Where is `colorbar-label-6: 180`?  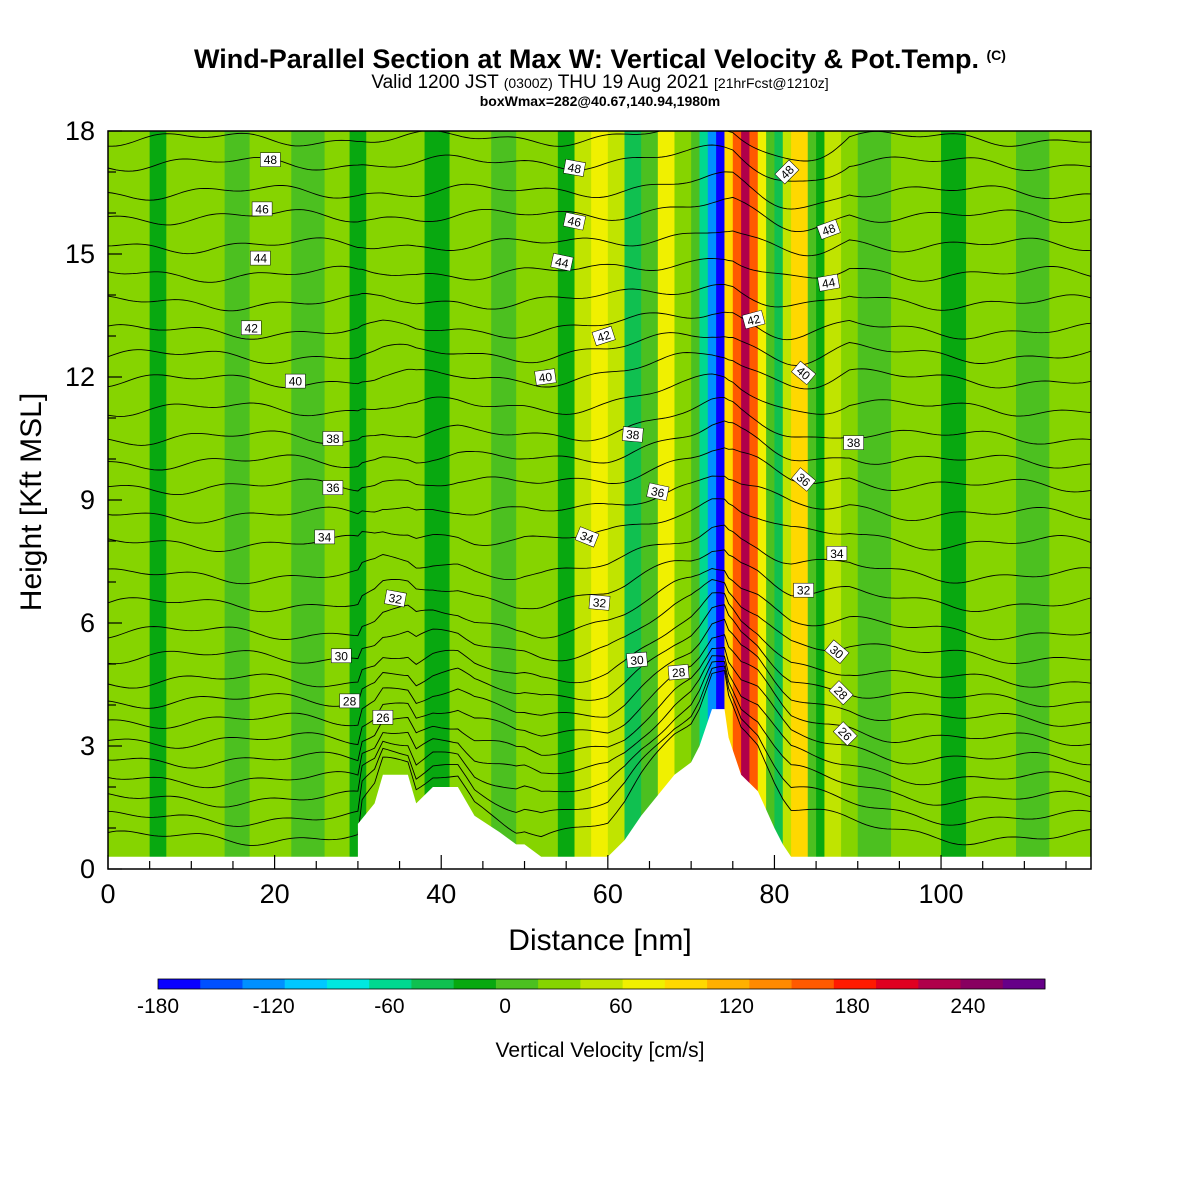 colorbar-label-6: 180 is located at coordinates (852, 1006).